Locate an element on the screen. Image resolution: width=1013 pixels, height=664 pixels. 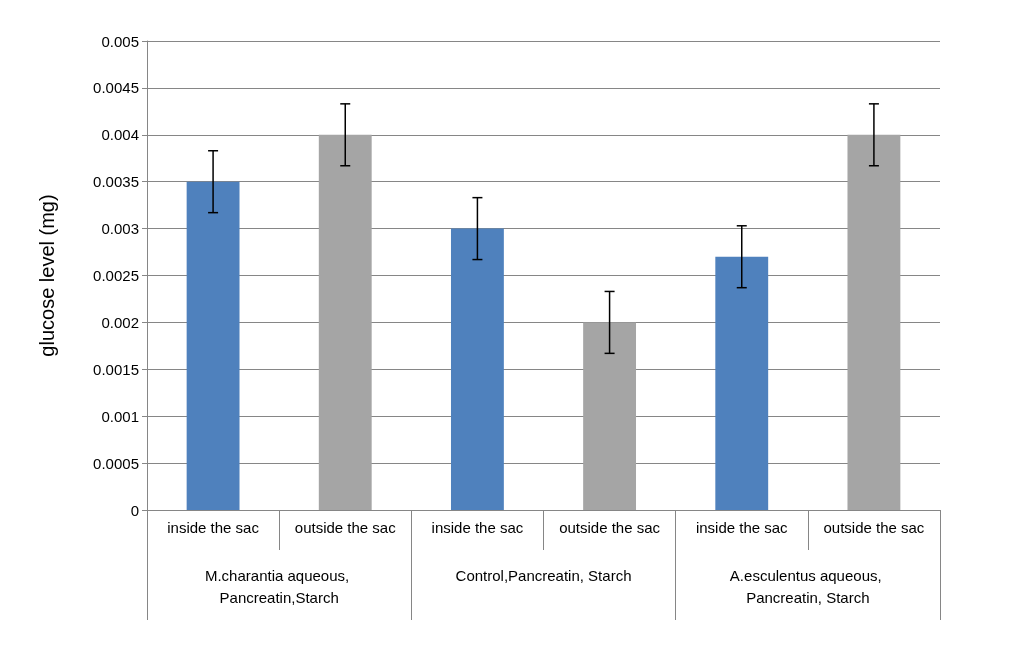
y-axis-title: glucose level (mg) is located at coordinates (47, 275).